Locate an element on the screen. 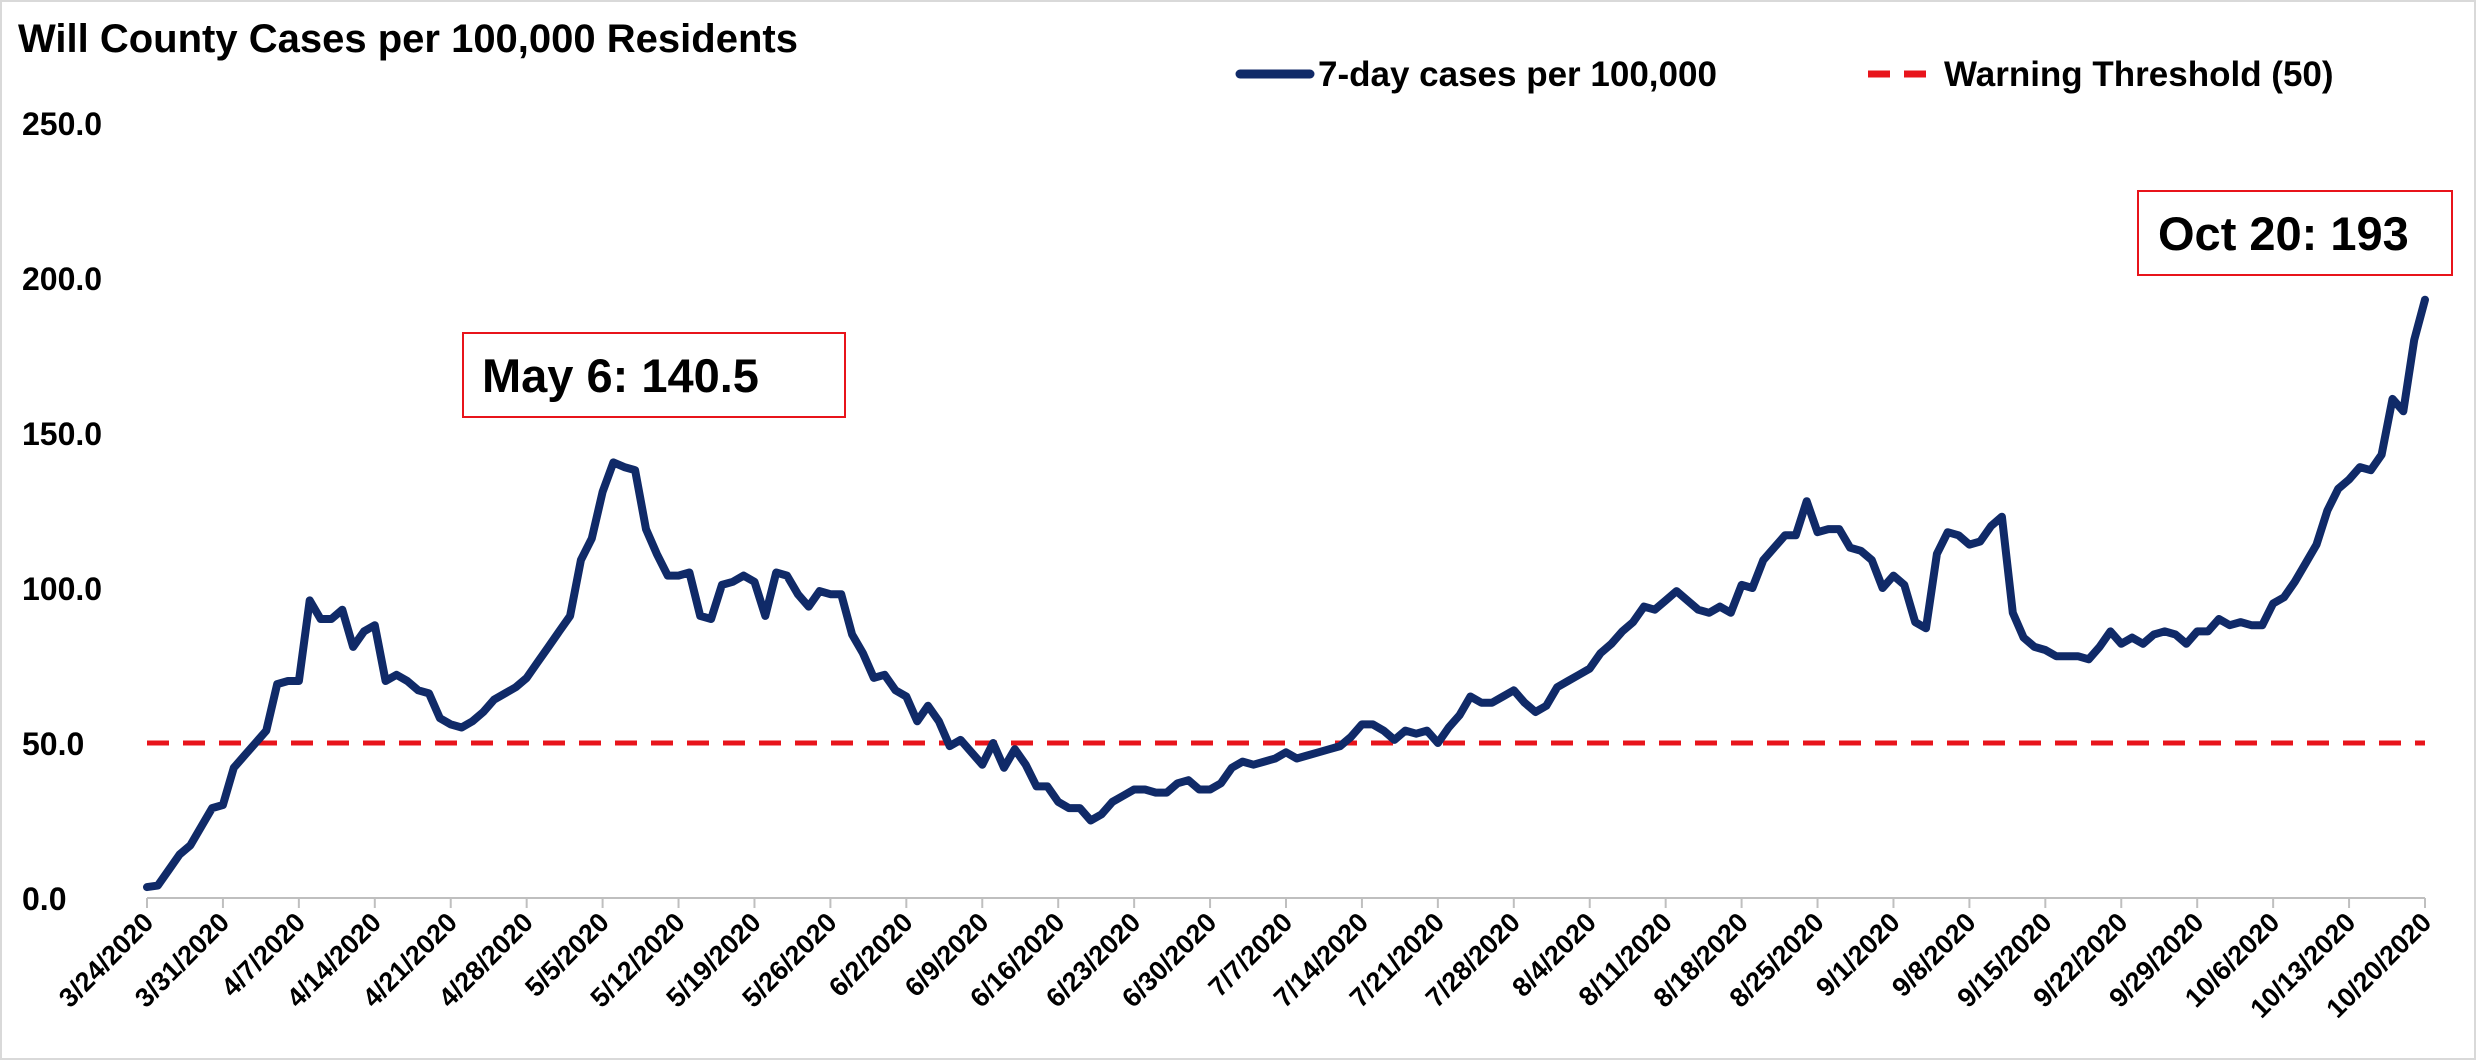 This screenshot has width=2476, height=1060. legend-label: Warning Threshold (50) is located at coordinates (2139, 74).